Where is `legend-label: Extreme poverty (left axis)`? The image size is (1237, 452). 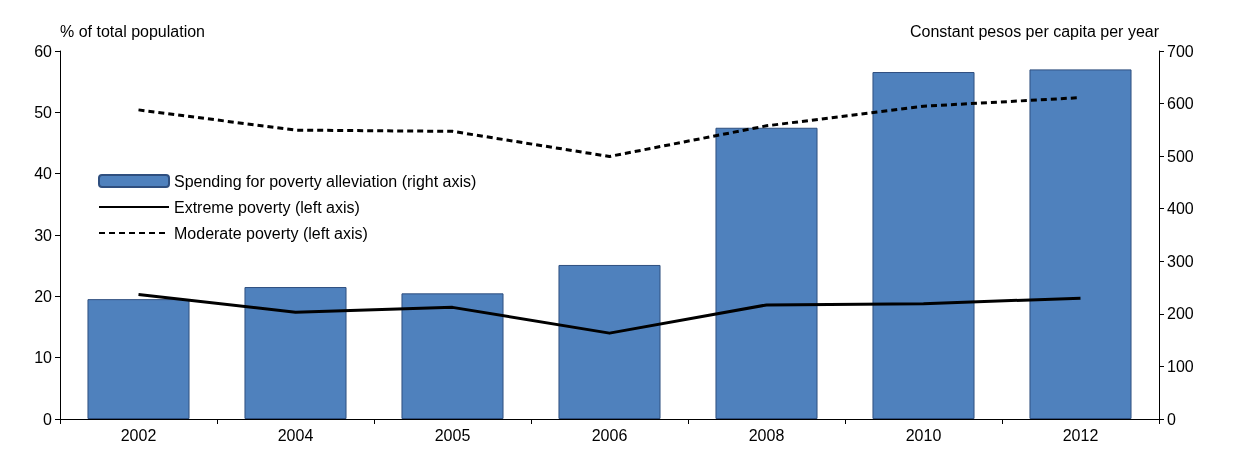 legend-label: Extreme poverty (left axis) is located at coordinates (267, 207).